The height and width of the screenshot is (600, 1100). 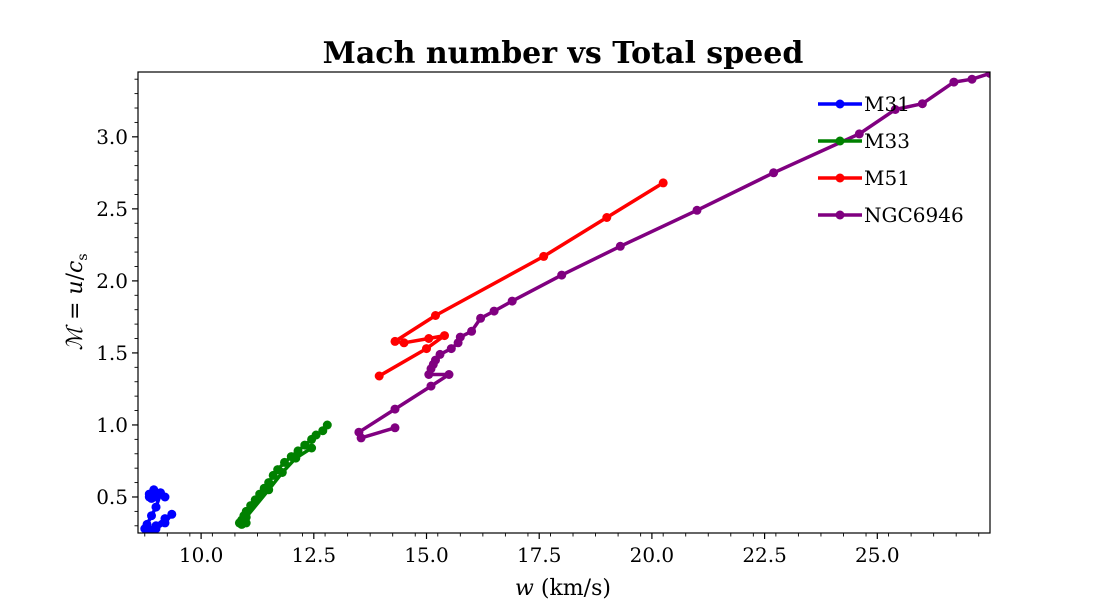 I want to click on y-axis-label-equals: =, so click(x=75, y=311).